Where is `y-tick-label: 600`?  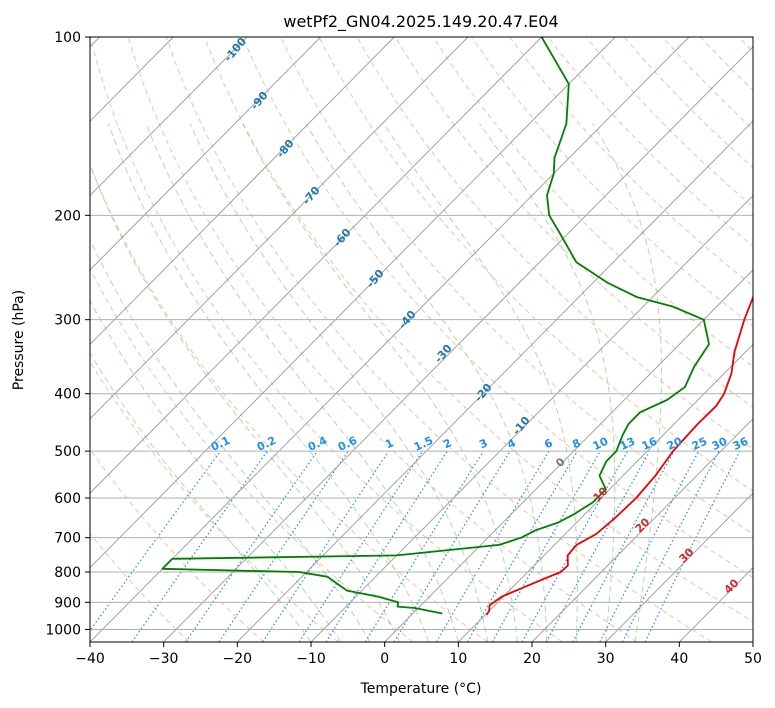
y-tick-label: 600 is located at coordinates (67, 499).